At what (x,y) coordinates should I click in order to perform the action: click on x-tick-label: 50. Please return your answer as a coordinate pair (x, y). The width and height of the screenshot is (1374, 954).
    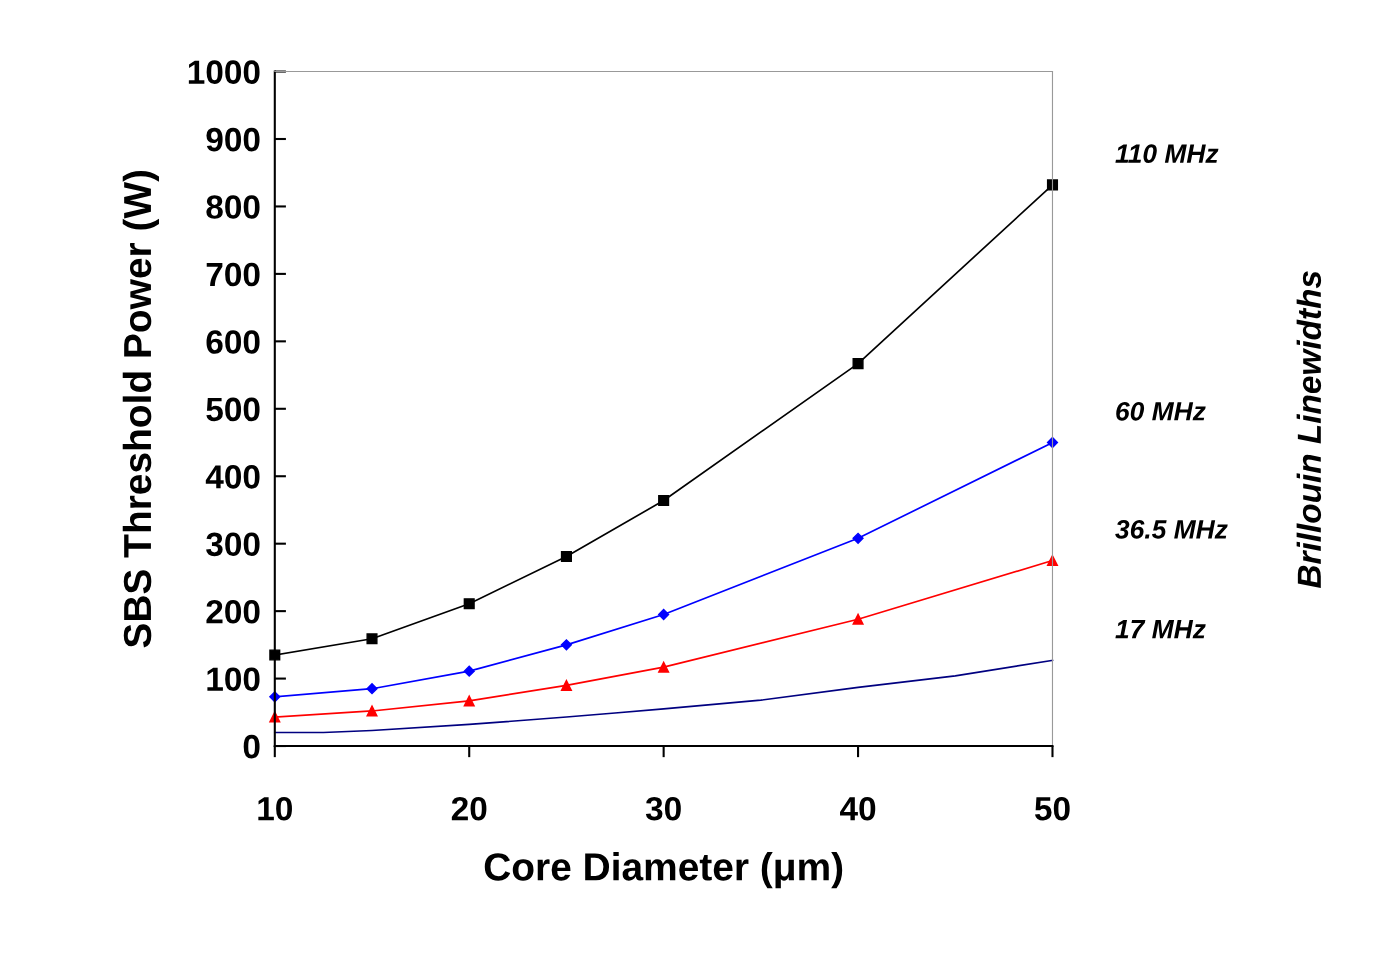
    Looking at the image, I should click on (1052, 808).